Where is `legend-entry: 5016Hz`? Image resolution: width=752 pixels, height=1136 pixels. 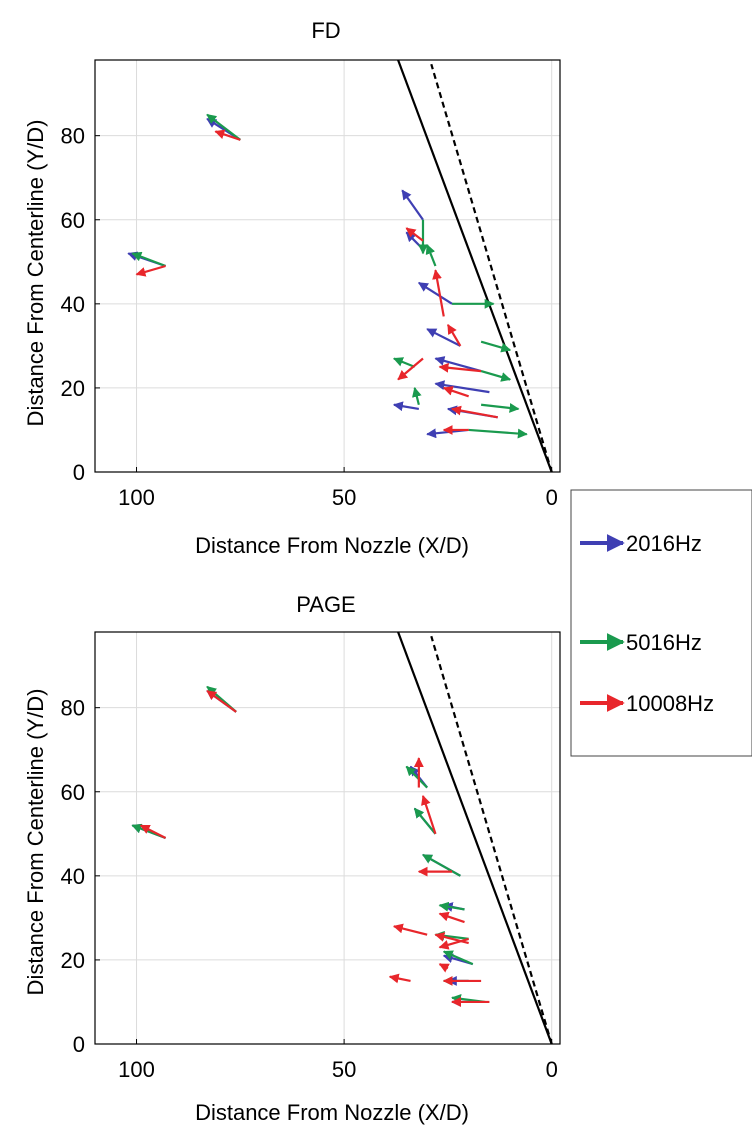
legend-entry: 5016Hz is located at coordinates (641, 642).